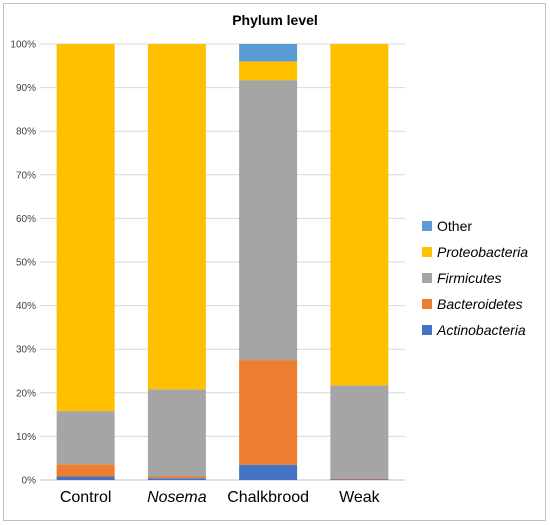 This screenshot has height=525, width=550. Describe the element at coordinates (86, 497) in the screenshot. I see `x-tick-label: Control` at that location.